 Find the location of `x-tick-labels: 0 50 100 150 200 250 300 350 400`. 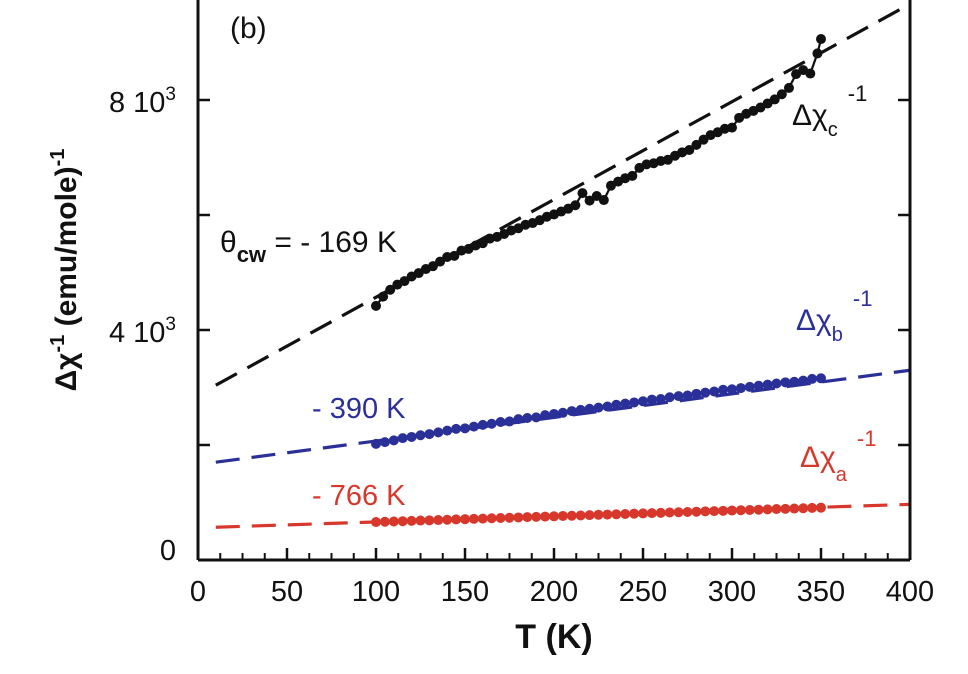

x-tick-labels: 0 50 100 150 200 250 300 350 400 is located at coordinates (562, 592).